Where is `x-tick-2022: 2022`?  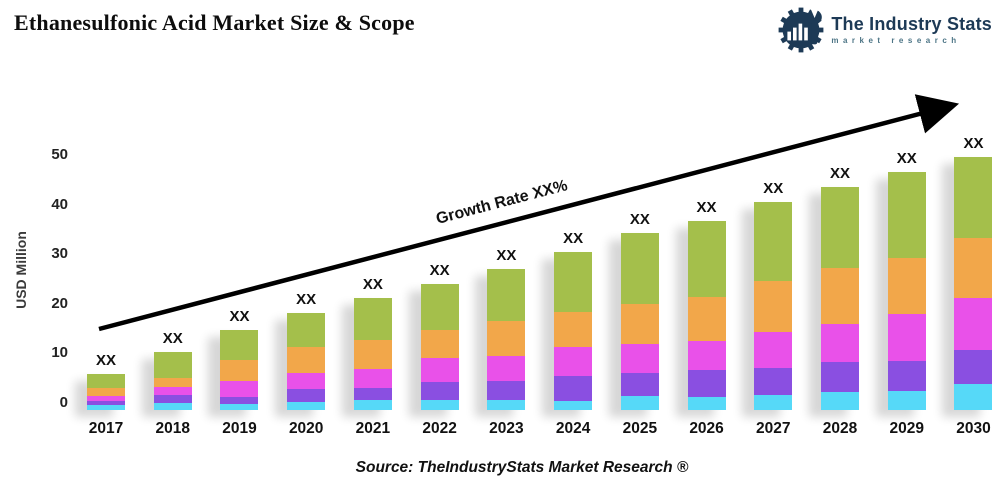
x-tick-2022: 2022 is located at coordinates (439, 428).